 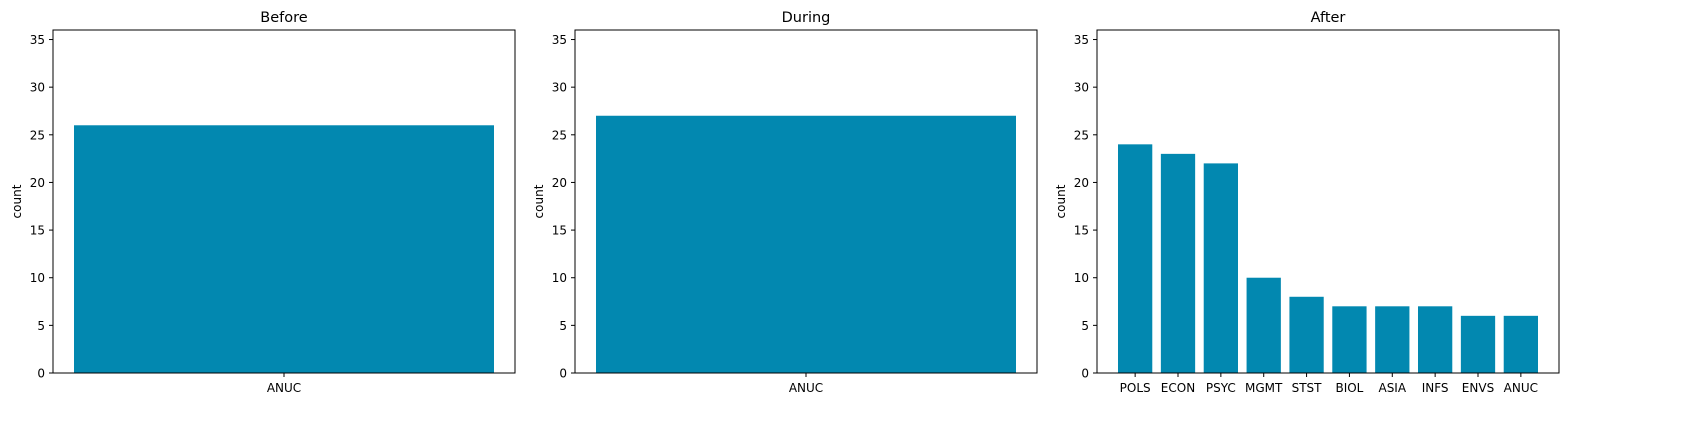 I want to click on x-tick-label: ECON, so click(x=1178, y=388).